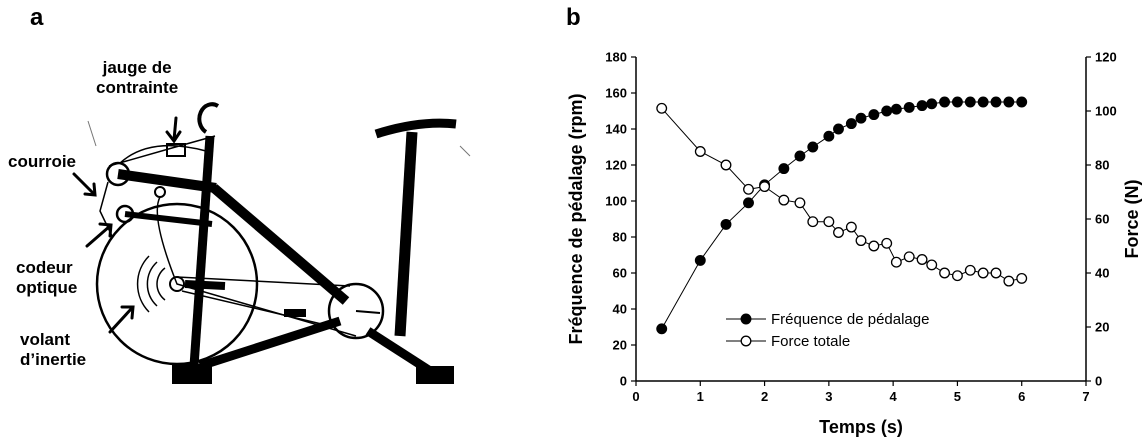  Describe the element at coordinates (1106, 111) in the screenshot. I see `y-right-tick-label: 100` at that location.